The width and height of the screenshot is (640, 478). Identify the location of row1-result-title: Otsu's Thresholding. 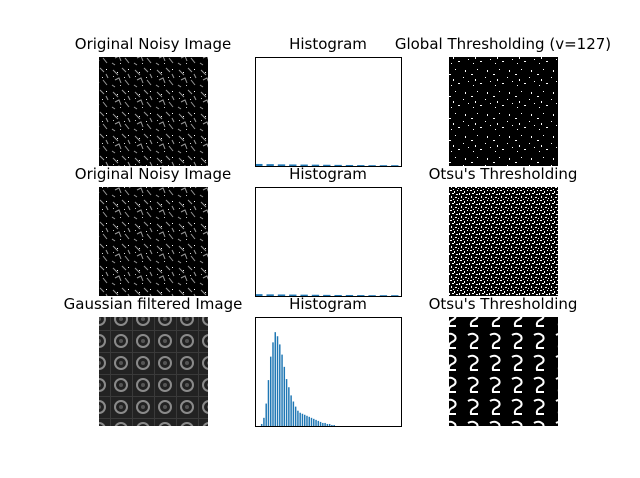
(503, 174).